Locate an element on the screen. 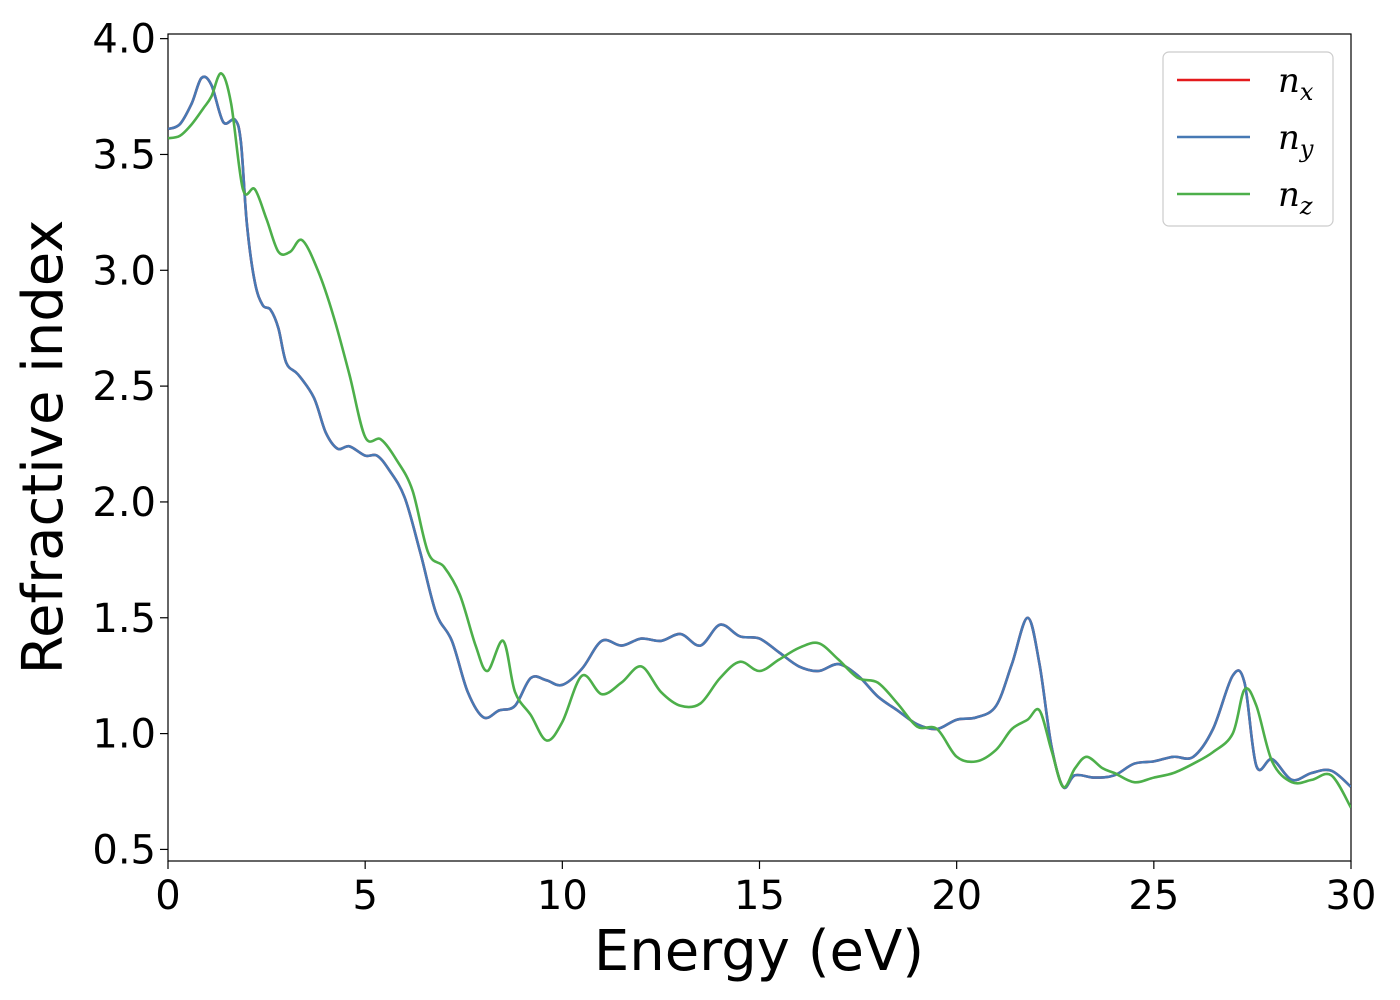 This screenshot has width=1400, height=1000. x-axis-ticks: 0 5 10 15 20 25 30 is located at coordinates (765, 890).